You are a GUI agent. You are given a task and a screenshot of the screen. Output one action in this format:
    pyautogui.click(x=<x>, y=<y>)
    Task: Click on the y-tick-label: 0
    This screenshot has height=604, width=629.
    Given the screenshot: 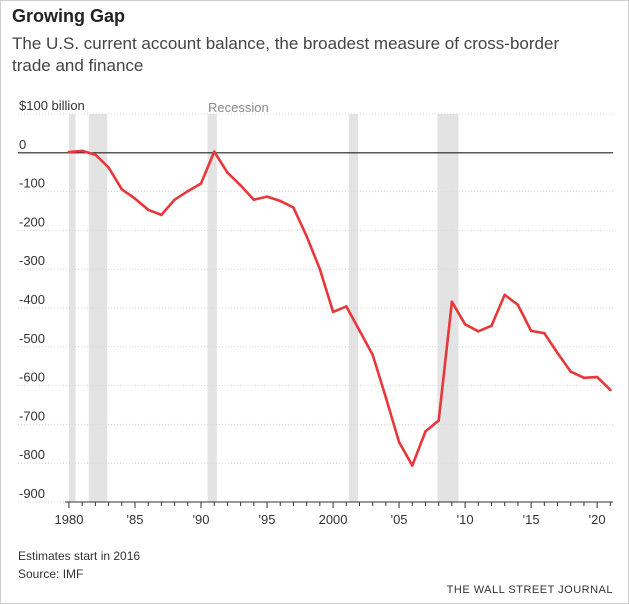 What is the action you would take?
    pyautogui.click(x=22, y=144)
    